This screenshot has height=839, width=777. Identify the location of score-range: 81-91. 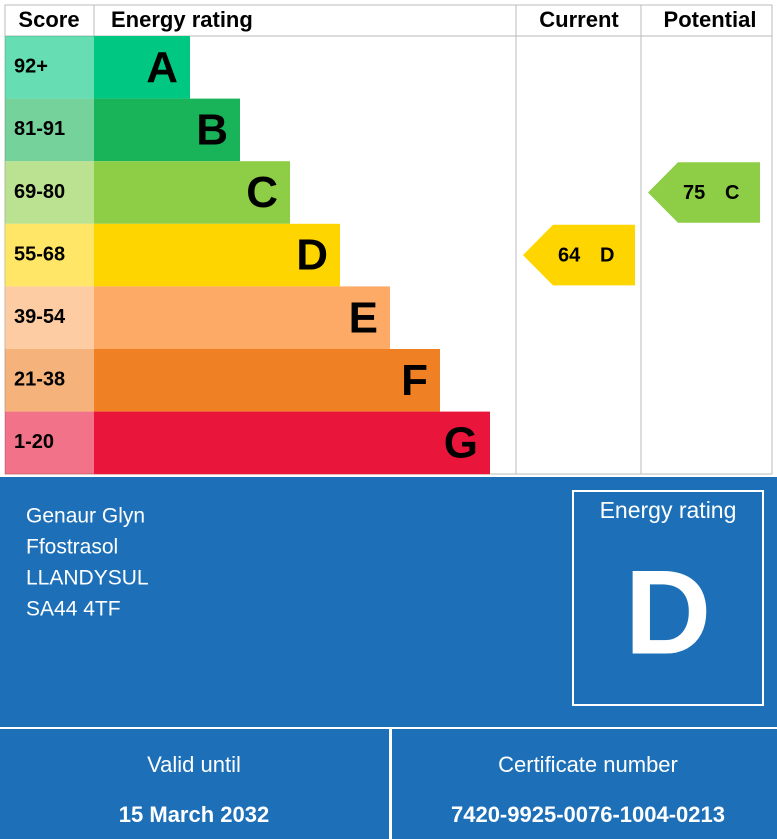
(39, 129).